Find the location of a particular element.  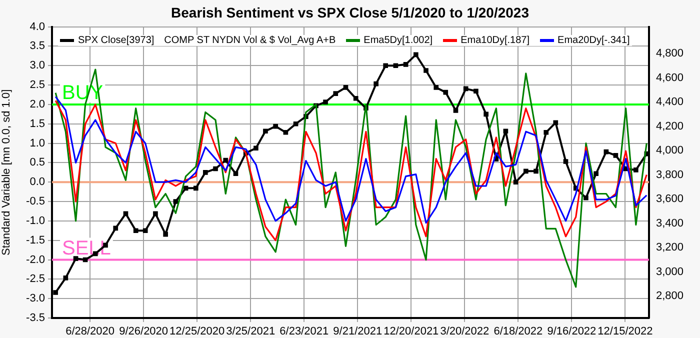

legend-label: Ema10Dy[.187] is located at coordinates (495, 40).